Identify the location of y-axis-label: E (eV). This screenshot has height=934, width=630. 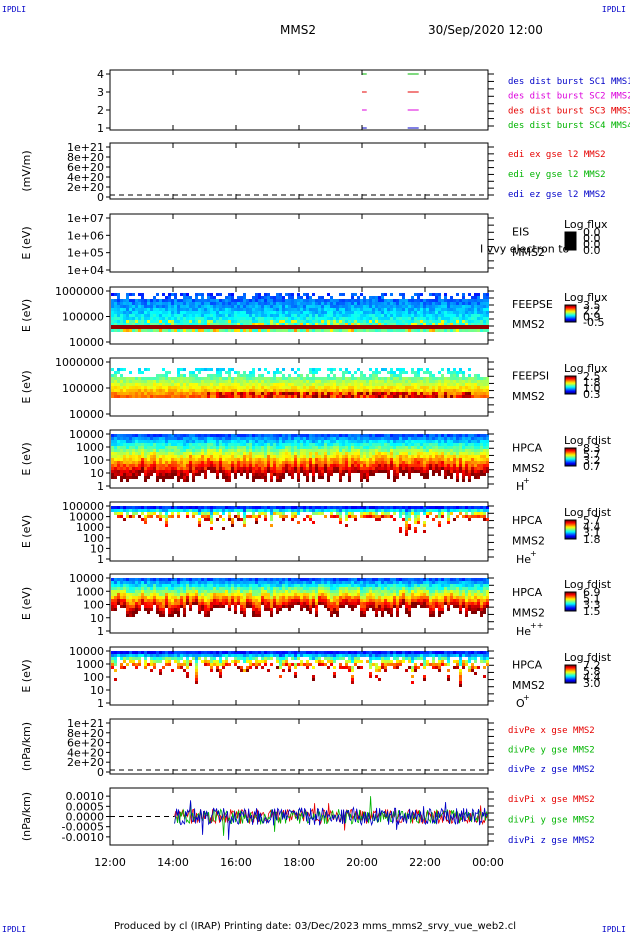
(26, 458).